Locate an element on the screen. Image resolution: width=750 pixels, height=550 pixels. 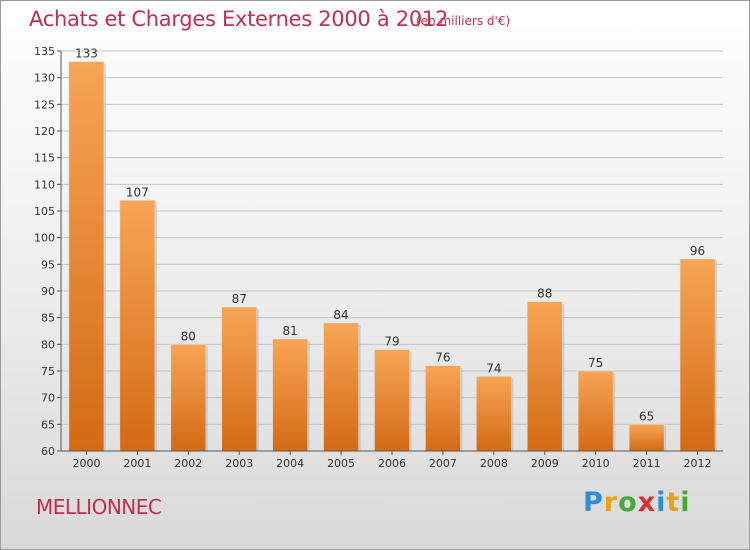
y-tick-label: 130 is located at coordinates (44, 78).